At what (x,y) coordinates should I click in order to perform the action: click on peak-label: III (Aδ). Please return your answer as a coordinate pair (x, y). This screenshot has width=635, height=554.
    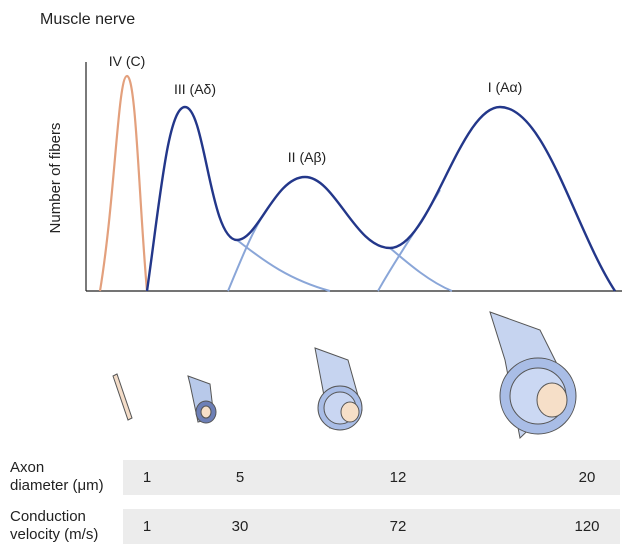
    Looking at the image, I should click on (195, 89).